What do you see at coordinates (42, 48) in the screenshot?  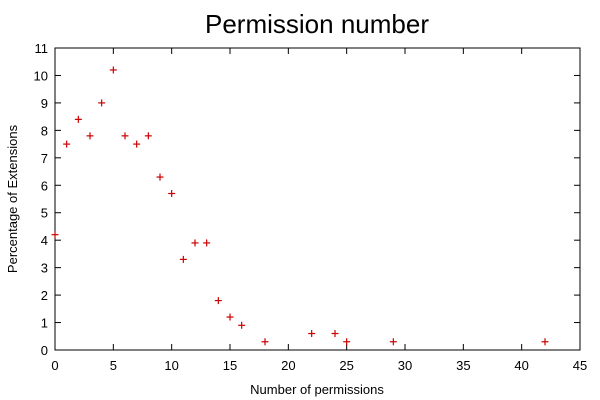 I see `y-tick-label: 11` at bounding box center [42, 48].